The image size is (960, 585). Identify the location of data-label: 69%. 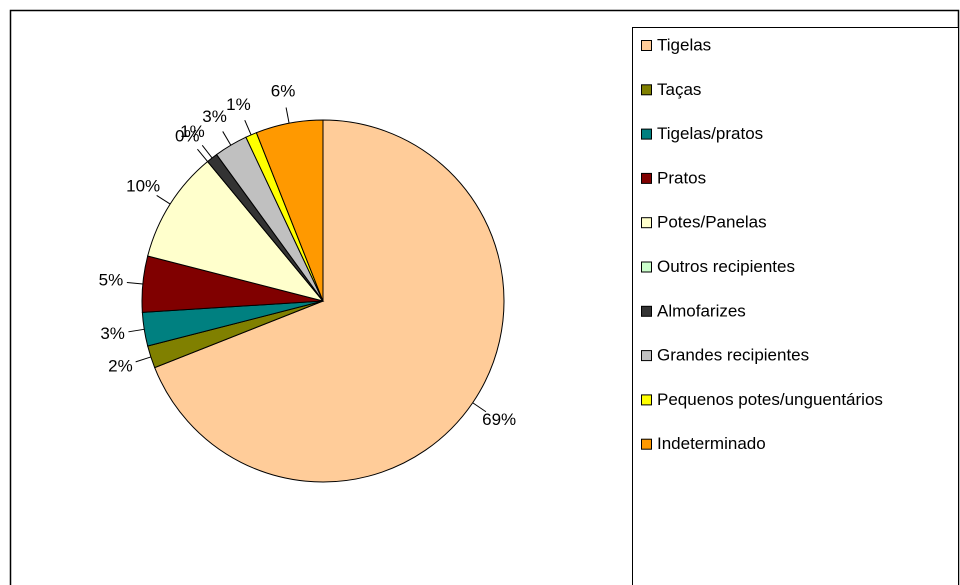
(499, 419).